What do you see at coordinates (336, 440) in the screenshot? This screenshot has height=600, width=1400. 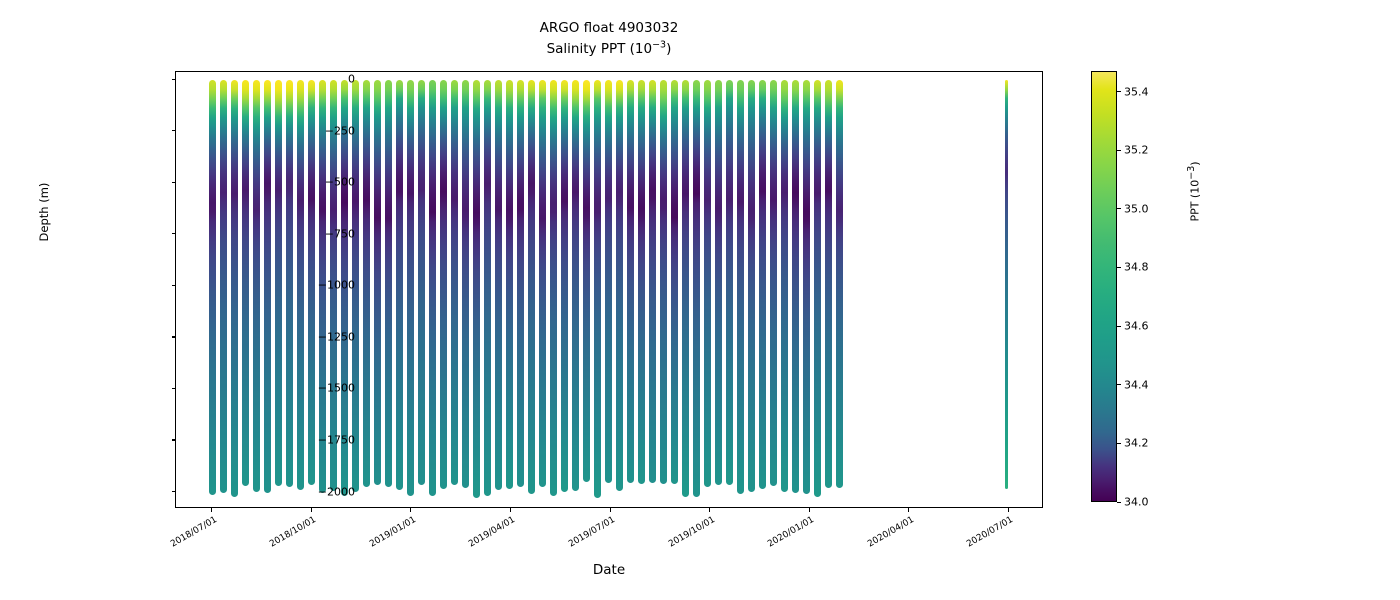 I see `y-tick-label: −1750` at bounding box center [336, 440].